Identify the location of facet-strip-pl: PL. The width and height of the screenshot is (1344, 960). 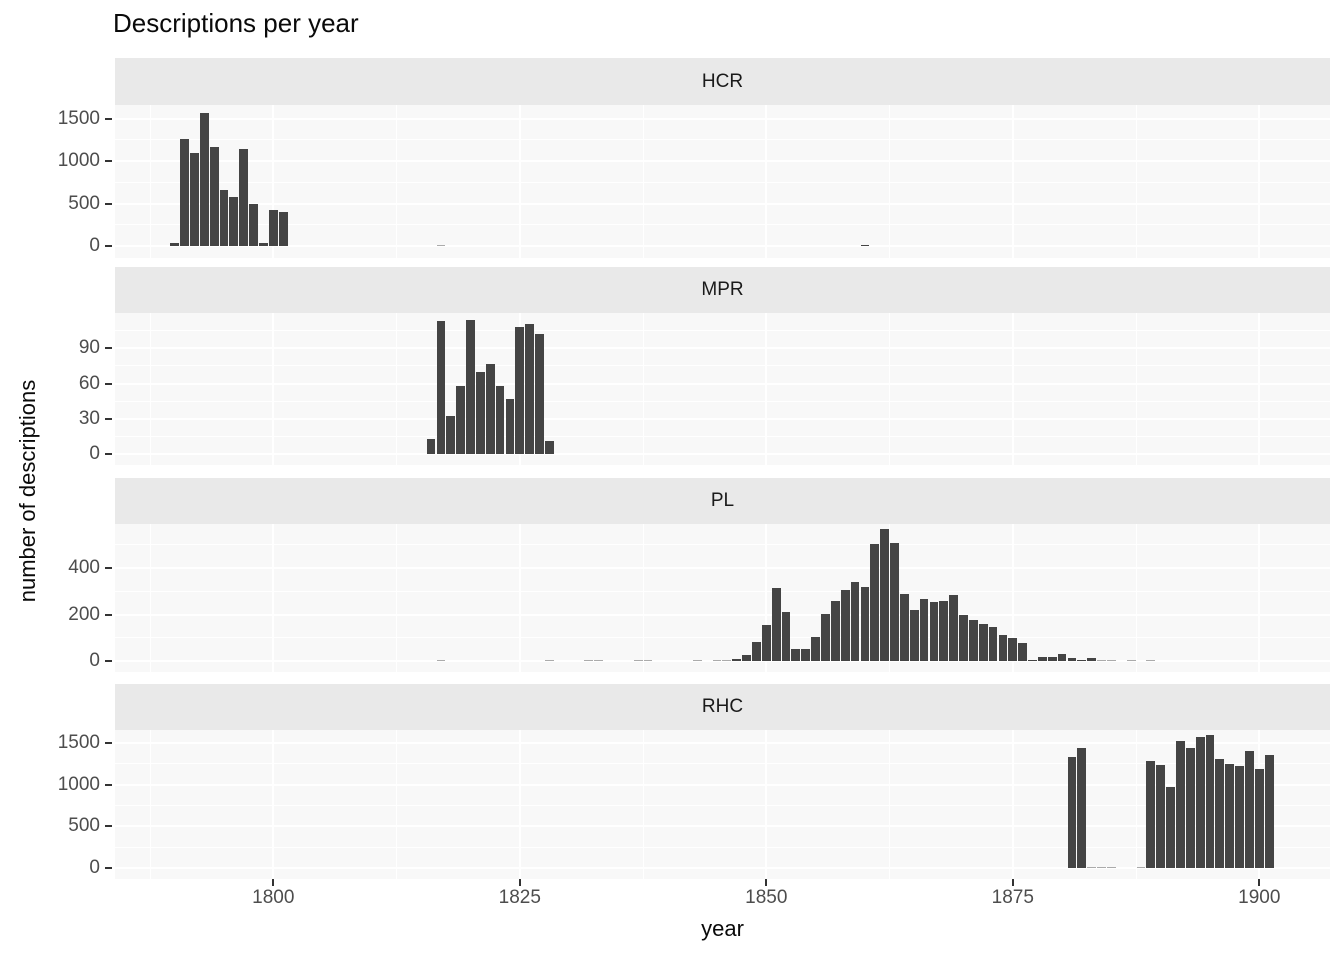
(722, 501).